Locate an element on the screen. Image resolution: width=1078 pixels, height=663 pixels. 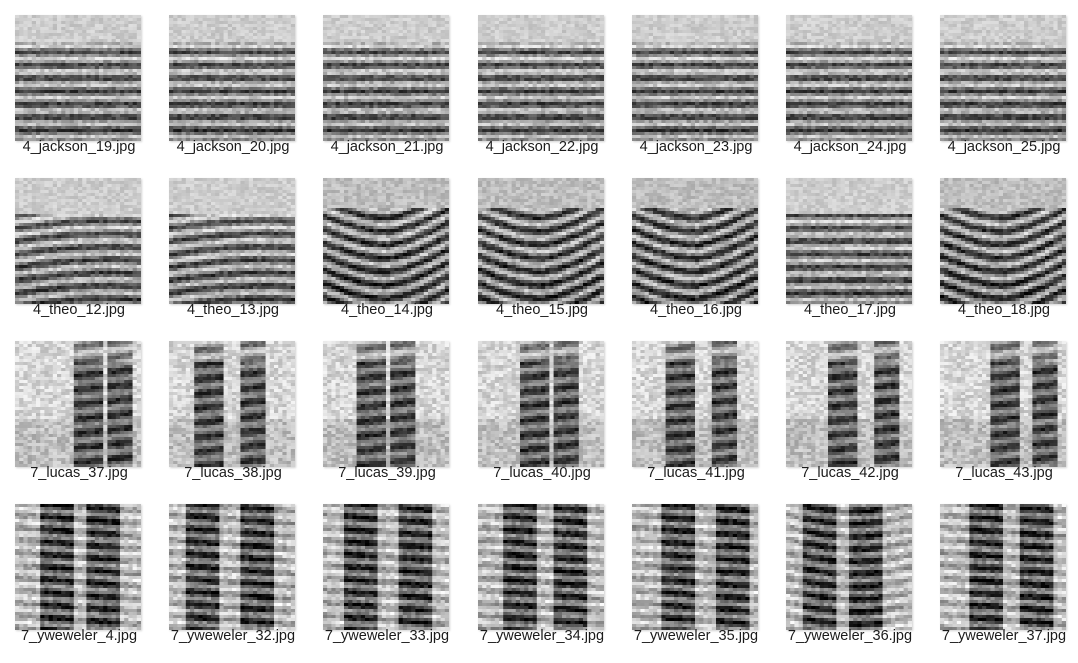
file-name-label: 7_yweweler_32.jpg is located at coordinates (233, 636).